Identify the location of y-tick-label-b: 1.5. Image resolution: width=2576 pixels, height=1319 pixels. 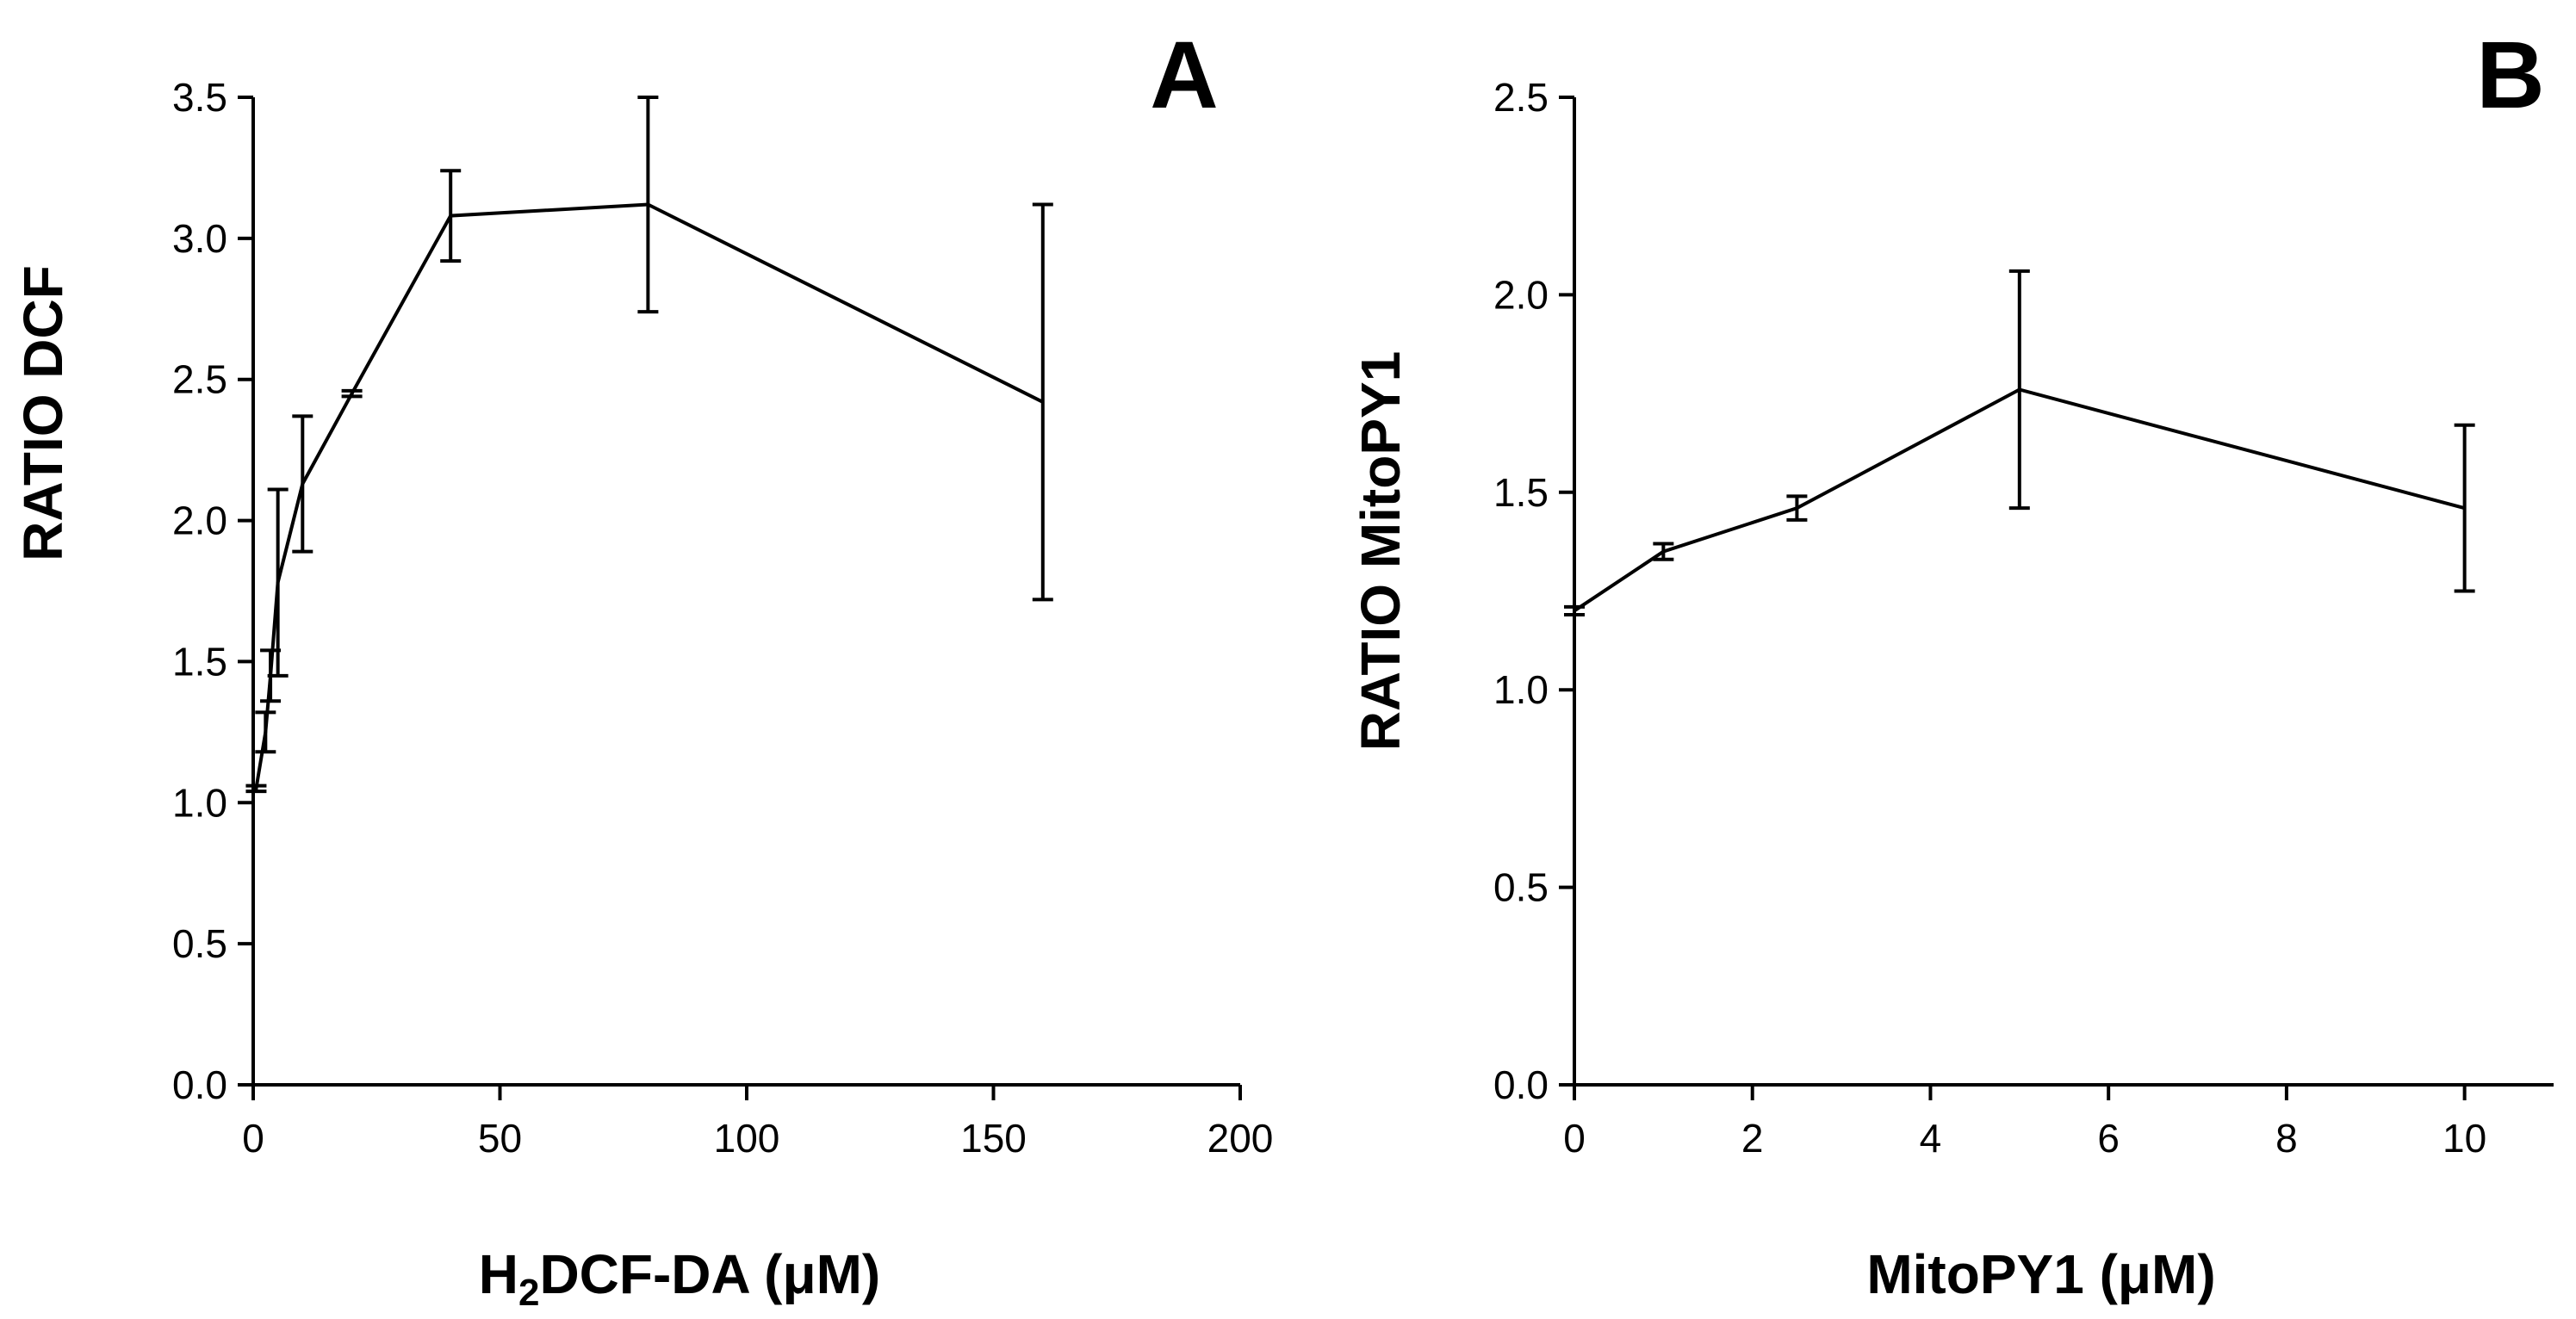
(1521, 493).